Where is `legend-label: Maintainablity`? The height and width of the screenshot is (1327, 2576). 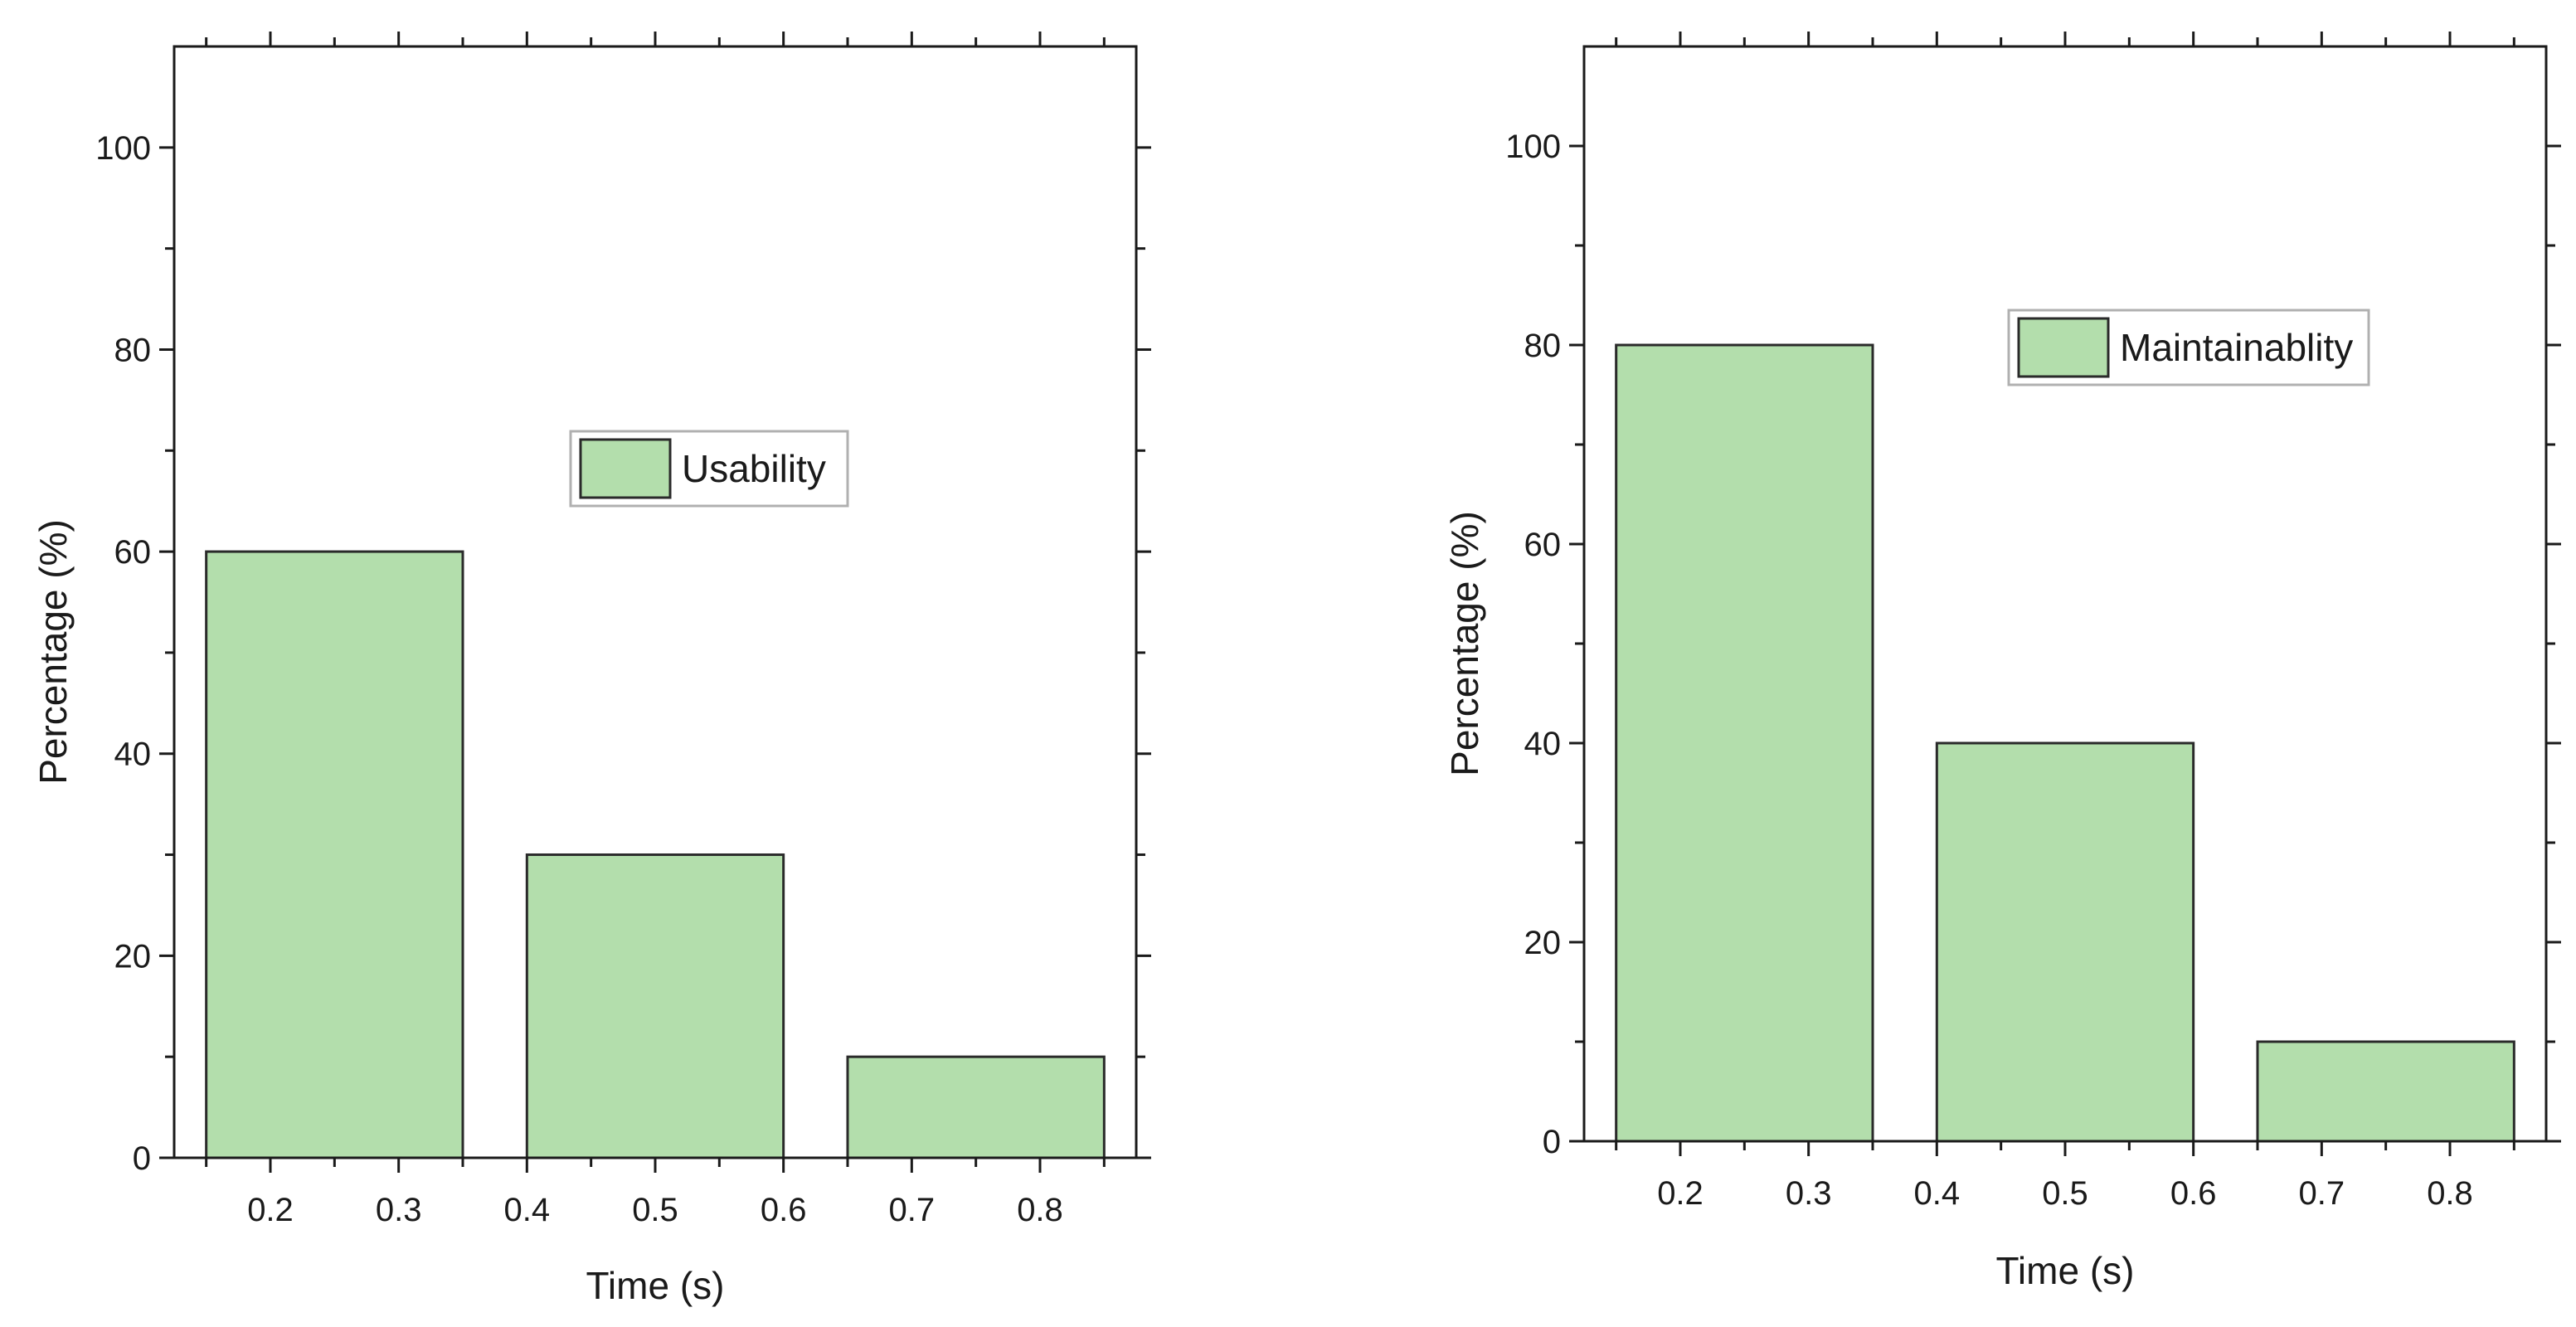 legend-label: Maintainablity is located at coordinates (2236, 347).